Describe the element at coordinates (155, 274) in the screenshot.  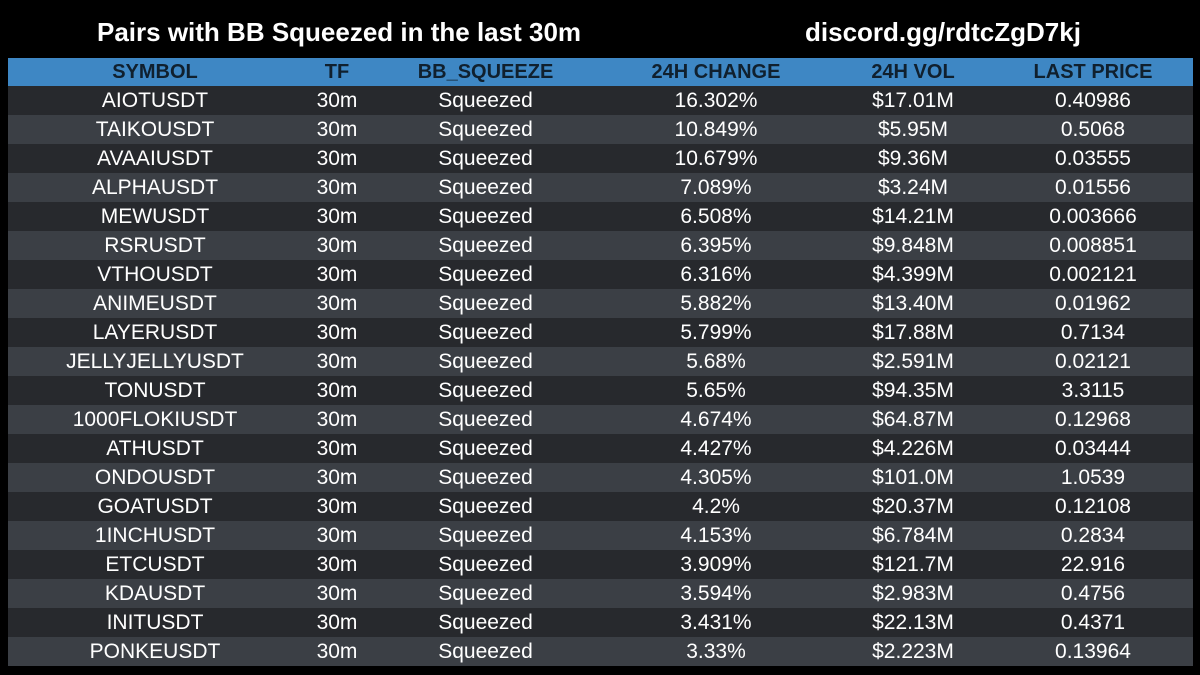
I see `symbol-cell: VTHOUSDT` at that location.